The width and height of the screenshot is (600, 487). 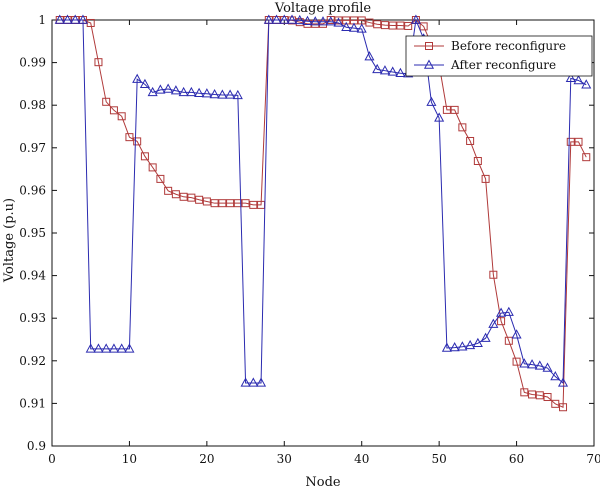 I want to click on y-tick-label: 0.93, so click(x=32, y=318).